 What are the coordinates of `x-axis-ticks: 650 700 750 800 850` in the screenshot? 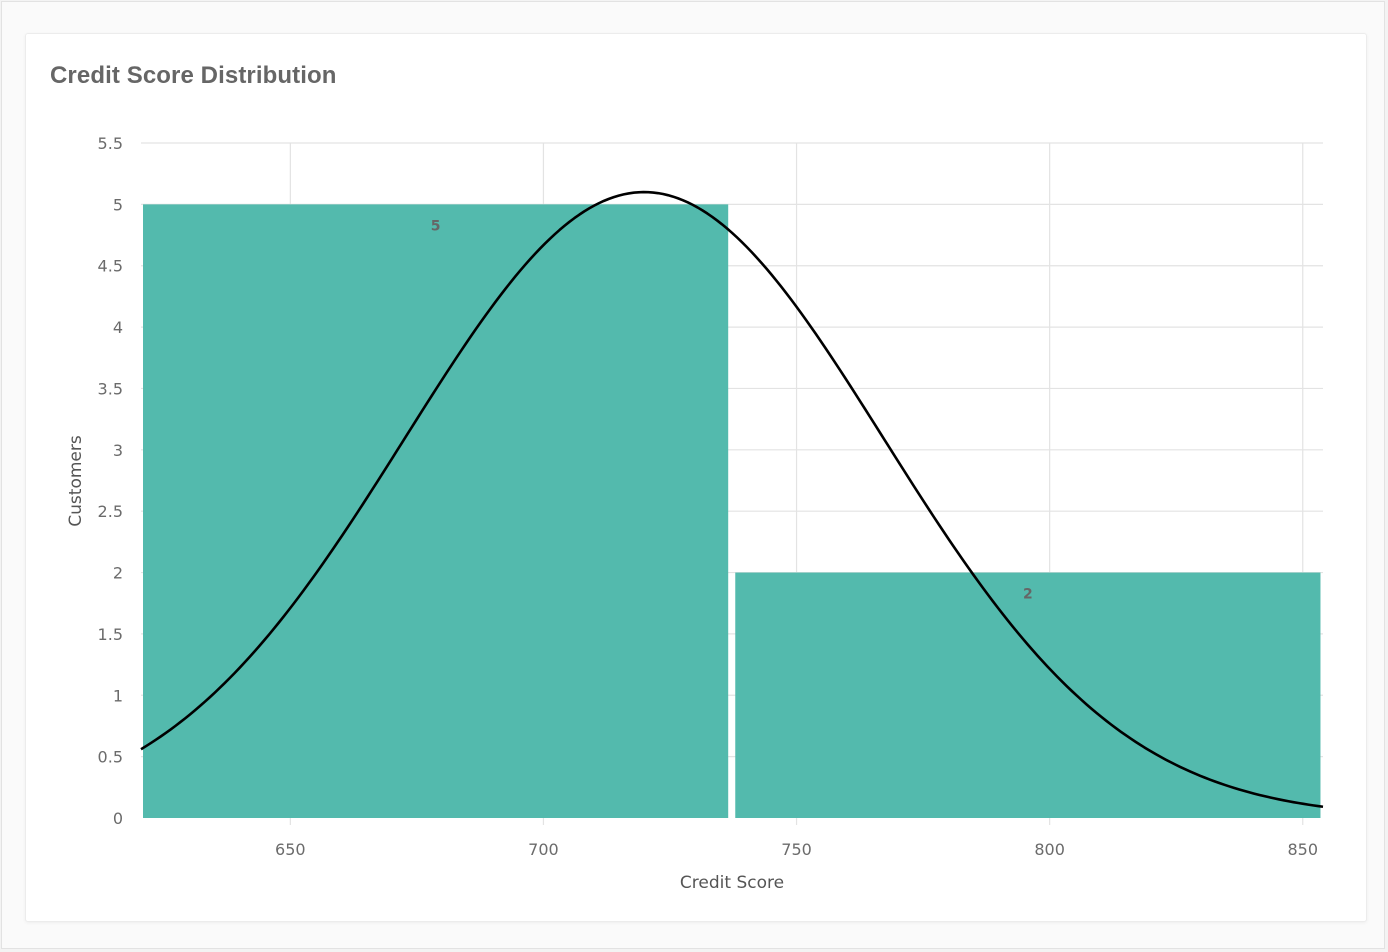 It's located at (796, 849).